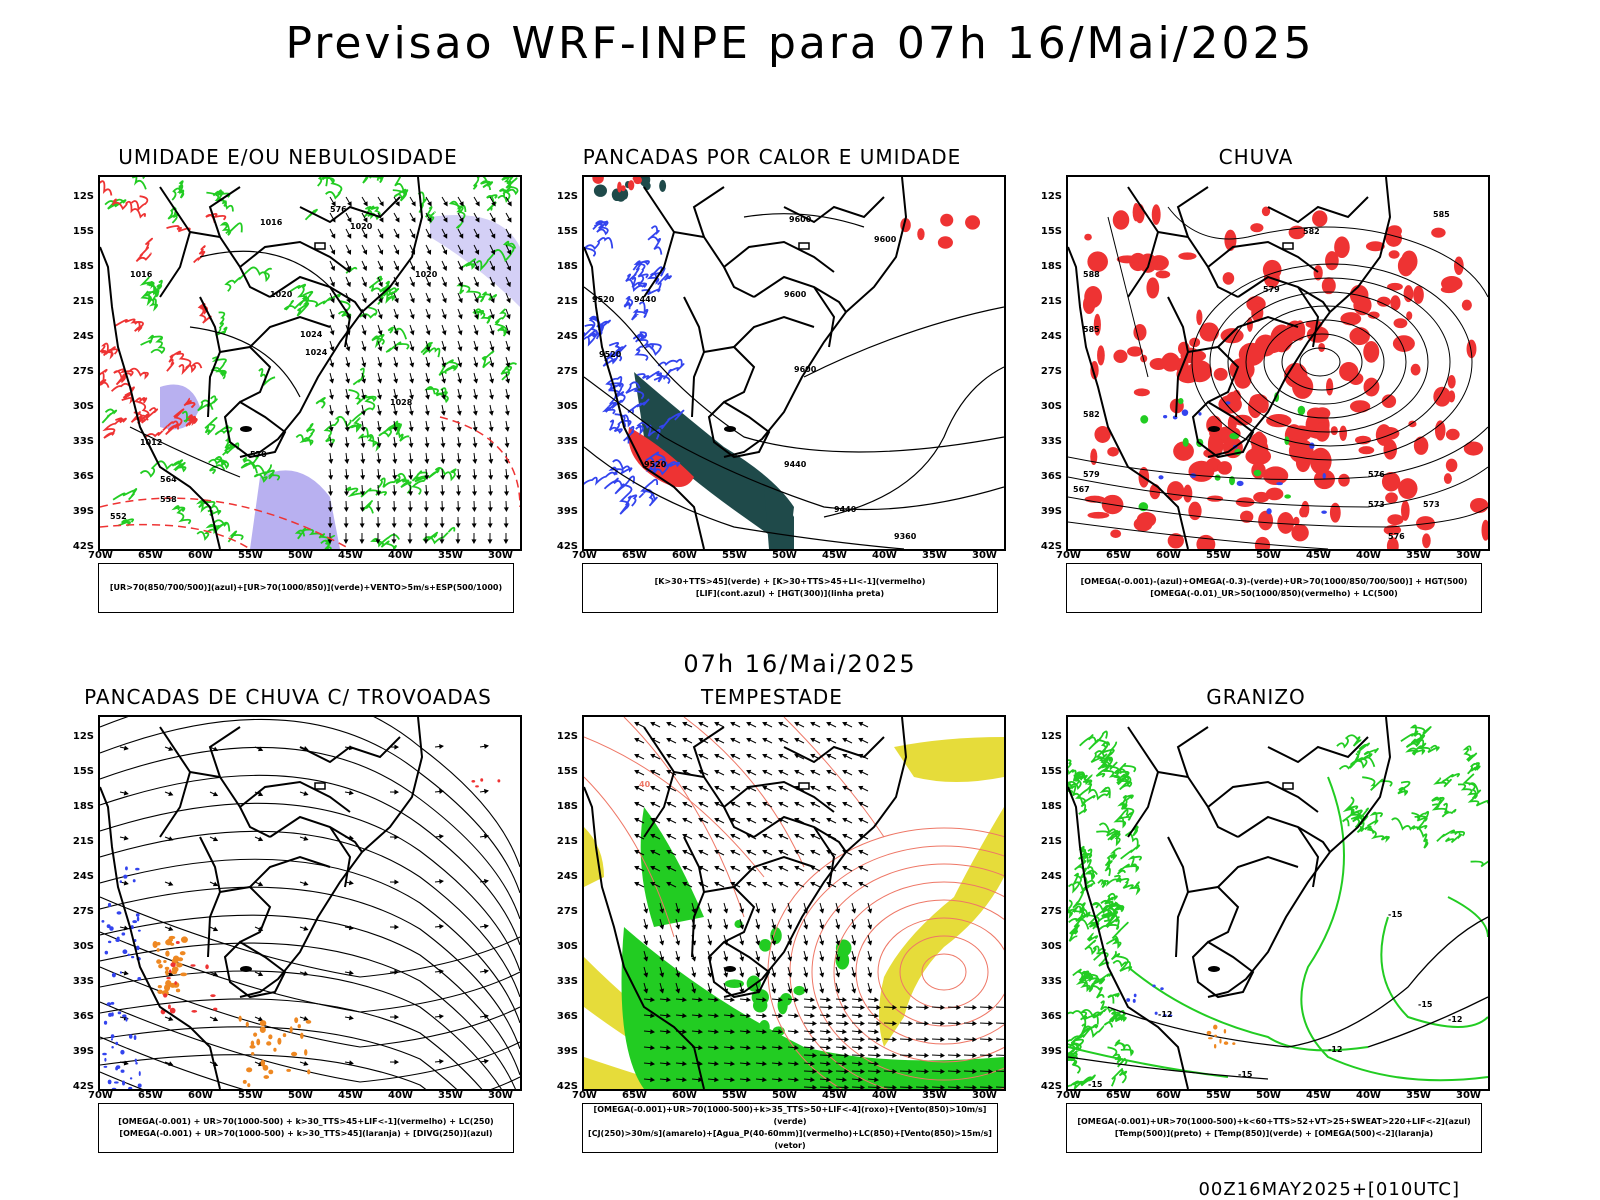 This screenshot has height=1200, width=1600. I want to click on contour-label: 582, so click(1091, 414).